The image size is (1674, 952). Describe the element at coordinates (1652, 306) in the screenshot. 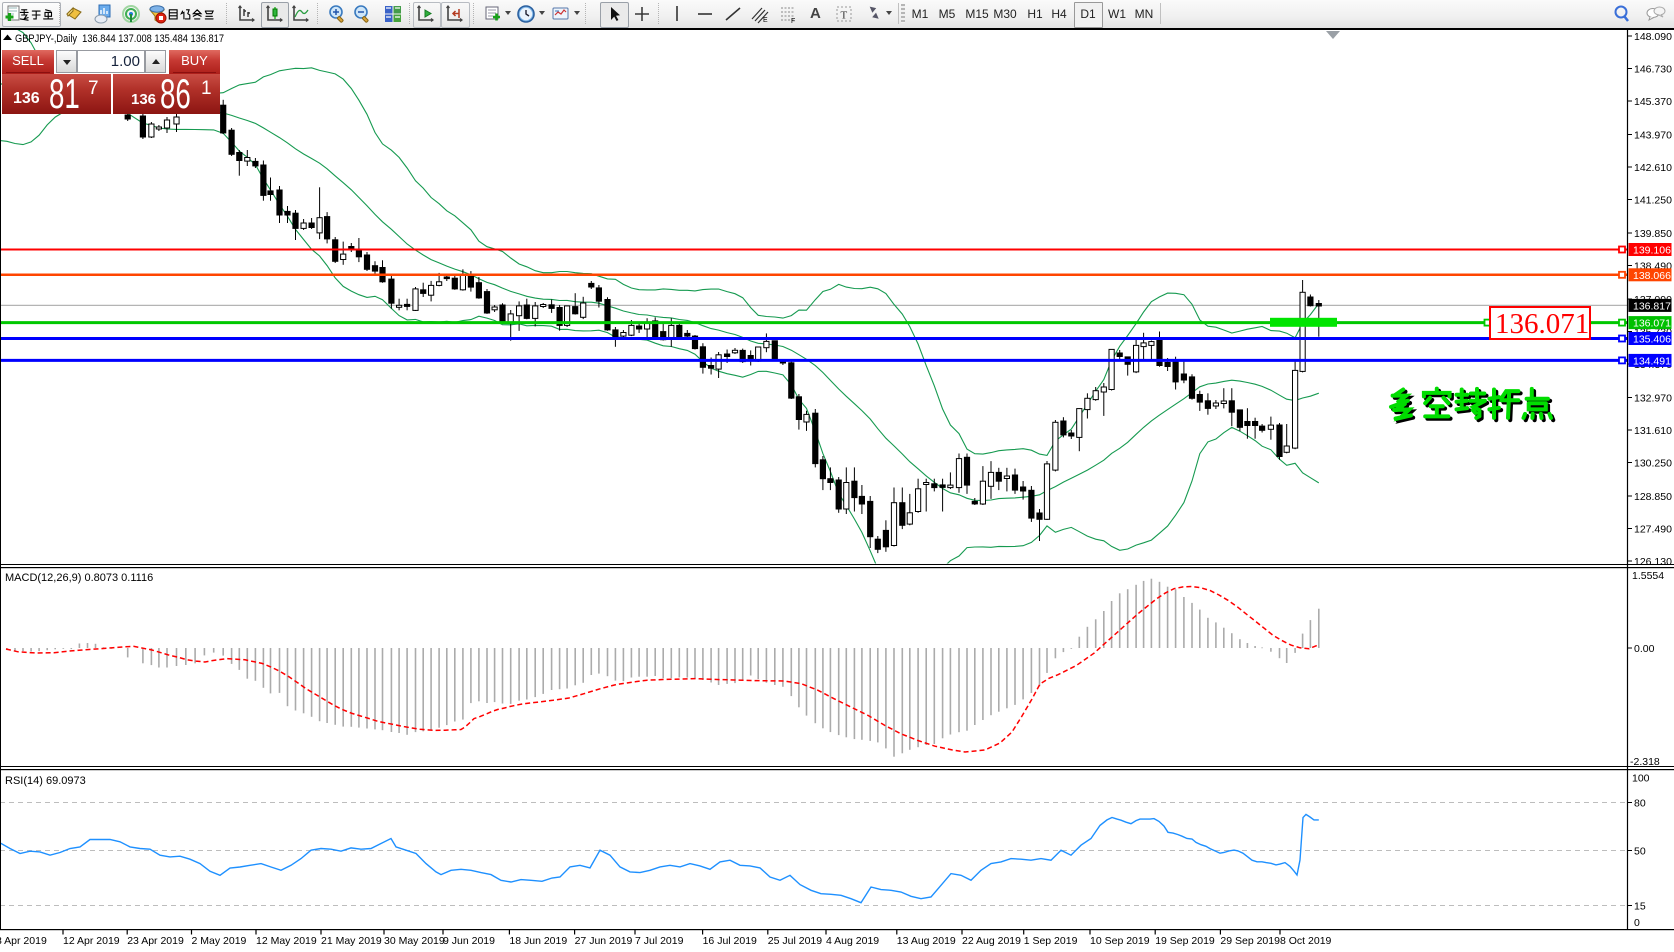

I see `svg-text: 136.817` at that location.